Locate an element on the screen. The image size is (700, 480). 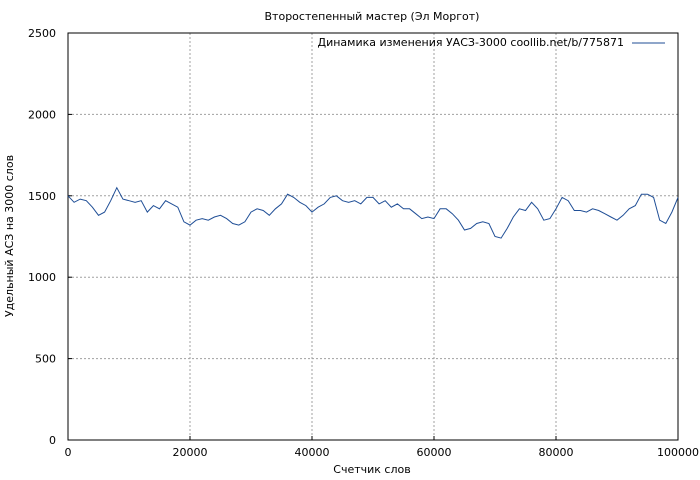
x-tick-label: 100000 is located at coordinates (678, 452).